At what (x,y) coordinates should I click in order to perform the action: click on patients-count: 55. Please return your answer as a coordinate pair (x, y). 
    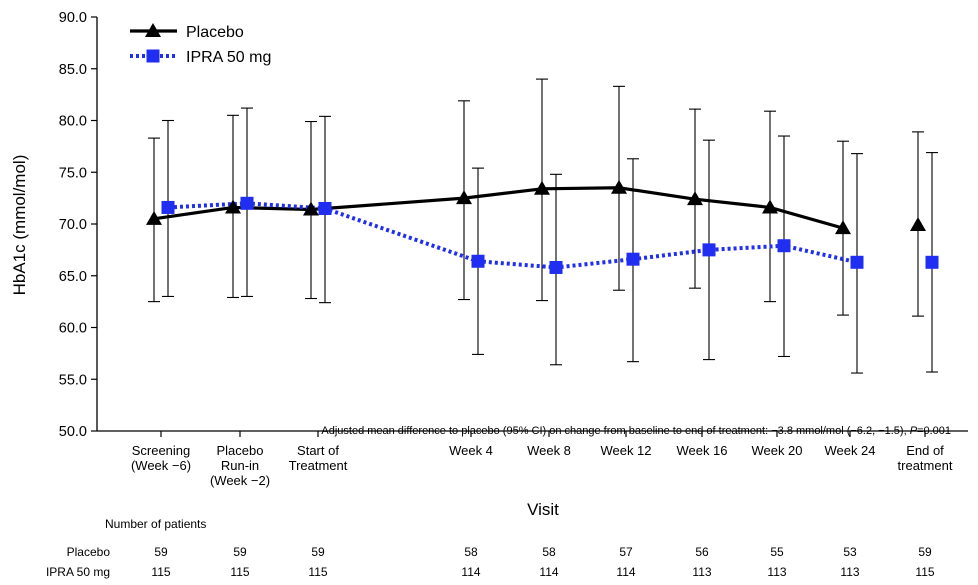
    Looking at the image, I should click on (777, 552).